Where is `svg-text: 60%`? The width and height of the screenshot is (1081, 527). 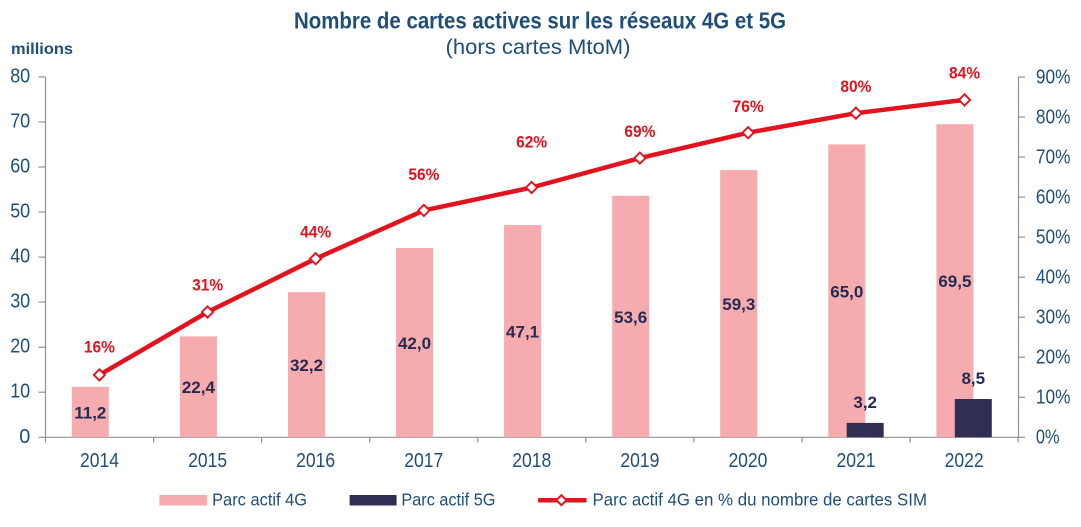
svg-text: 60% is located at coordinates (1053, 197).